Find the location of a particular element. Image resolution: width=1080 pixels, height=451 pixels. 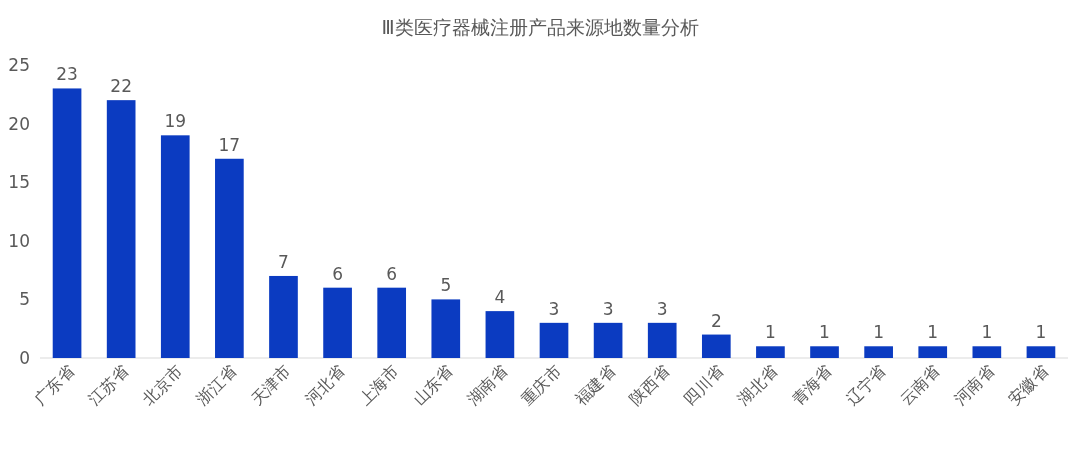

data-label: 22 is located at coordinates (121, 86).